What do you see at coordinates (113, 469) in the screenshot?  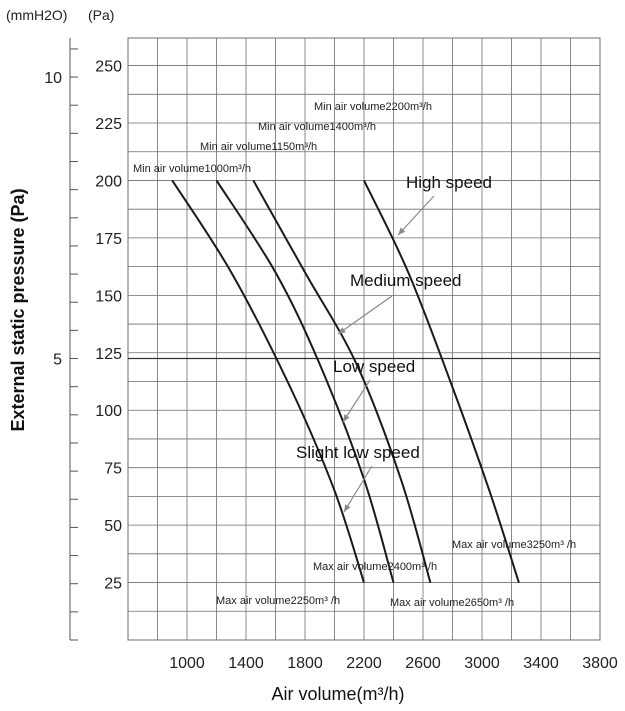 I see `y-tick-label: 75` at bounding box center [113, 469].